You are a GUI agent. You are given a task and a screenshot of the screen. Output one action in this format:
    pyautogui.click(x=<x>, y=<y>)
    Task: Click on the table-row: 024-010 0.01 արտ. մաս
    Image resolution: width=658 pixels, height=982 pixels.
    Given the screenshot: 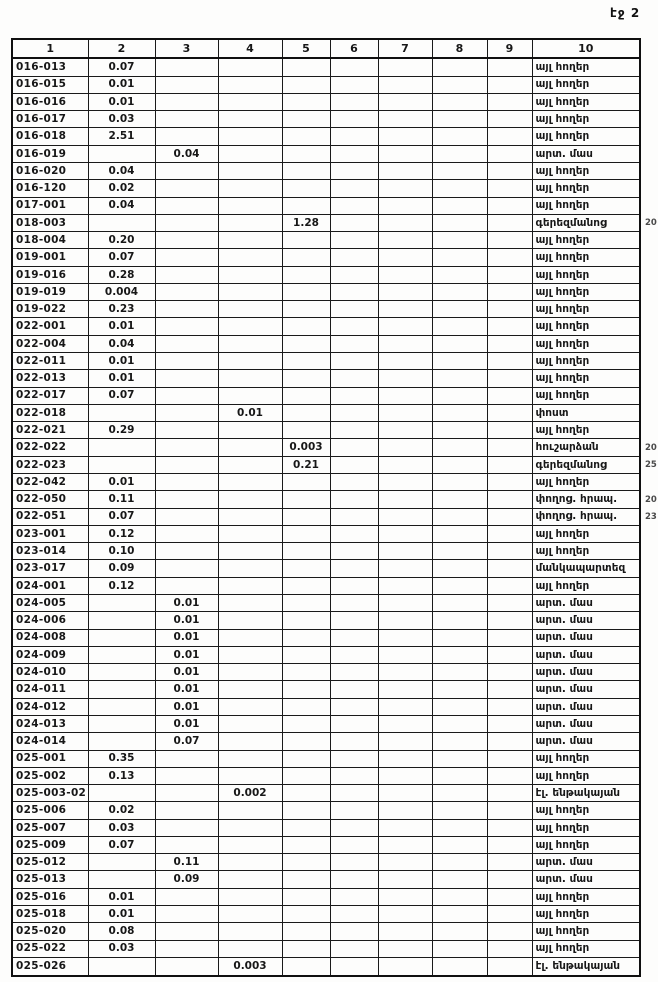 What is the action you would take?
    pyautogui.click(x=326, y=672)
    